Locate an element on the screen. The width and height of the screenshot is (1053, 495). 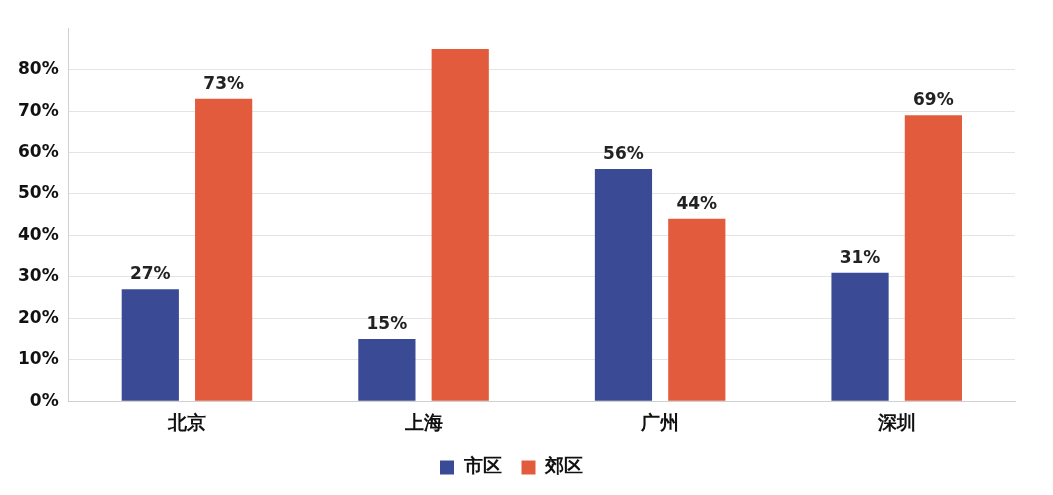
legend-label: 市区 is located at coordinates (482, 465).